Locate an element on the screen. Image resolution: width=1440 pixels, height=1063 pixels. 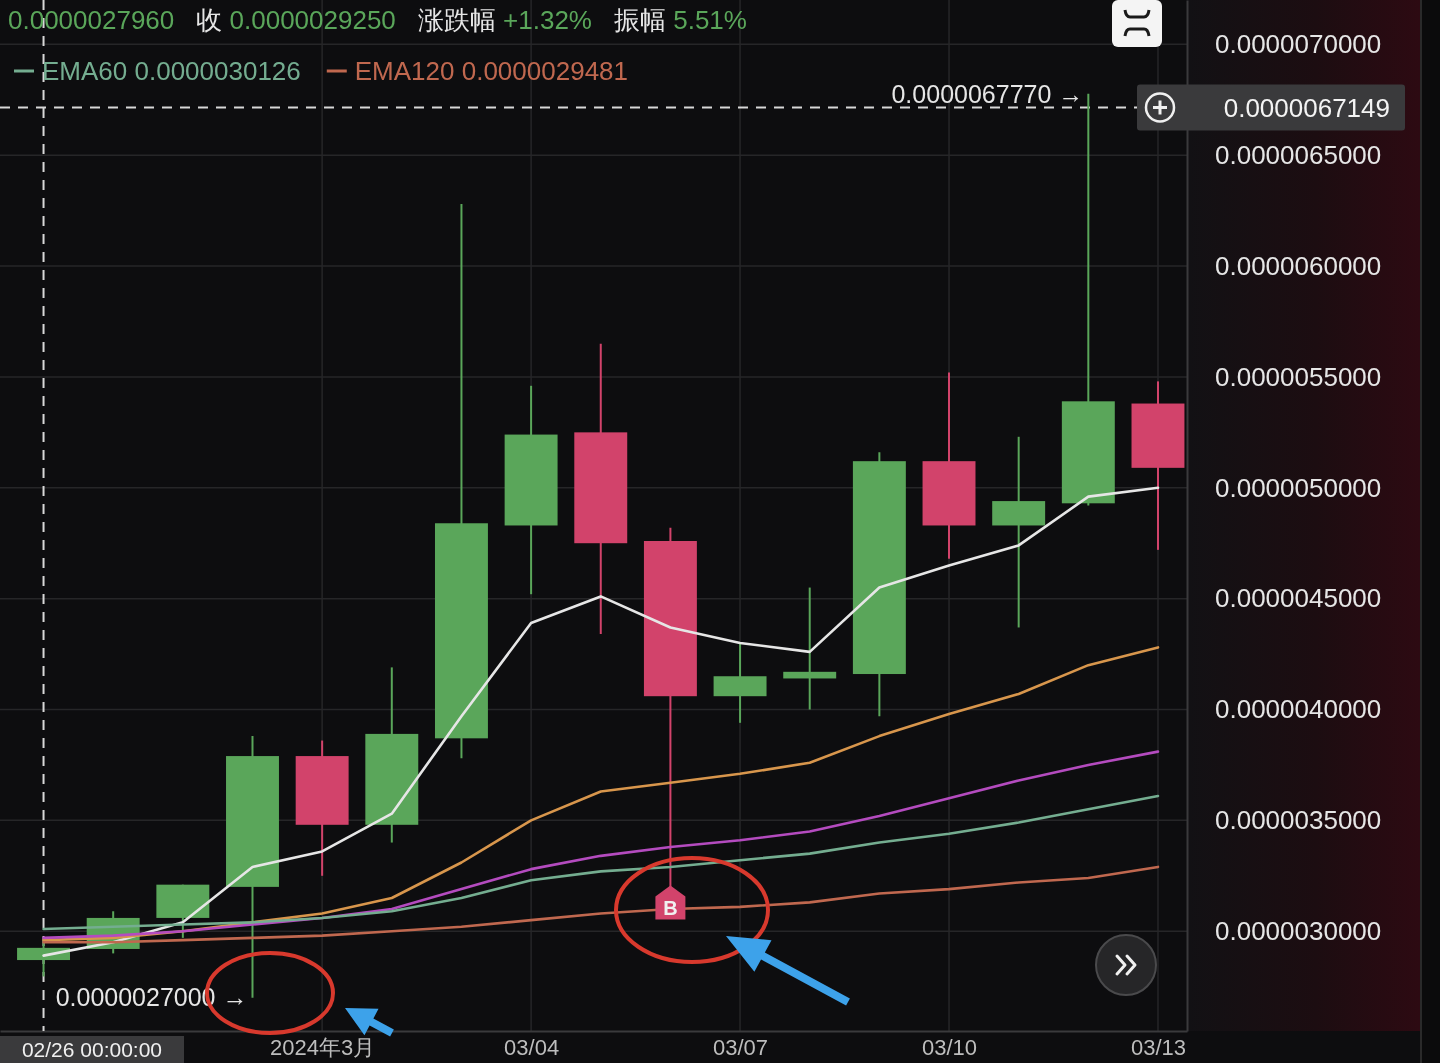
y-tick-label: 0.0000030000 is located at coordinates (1298, 931).